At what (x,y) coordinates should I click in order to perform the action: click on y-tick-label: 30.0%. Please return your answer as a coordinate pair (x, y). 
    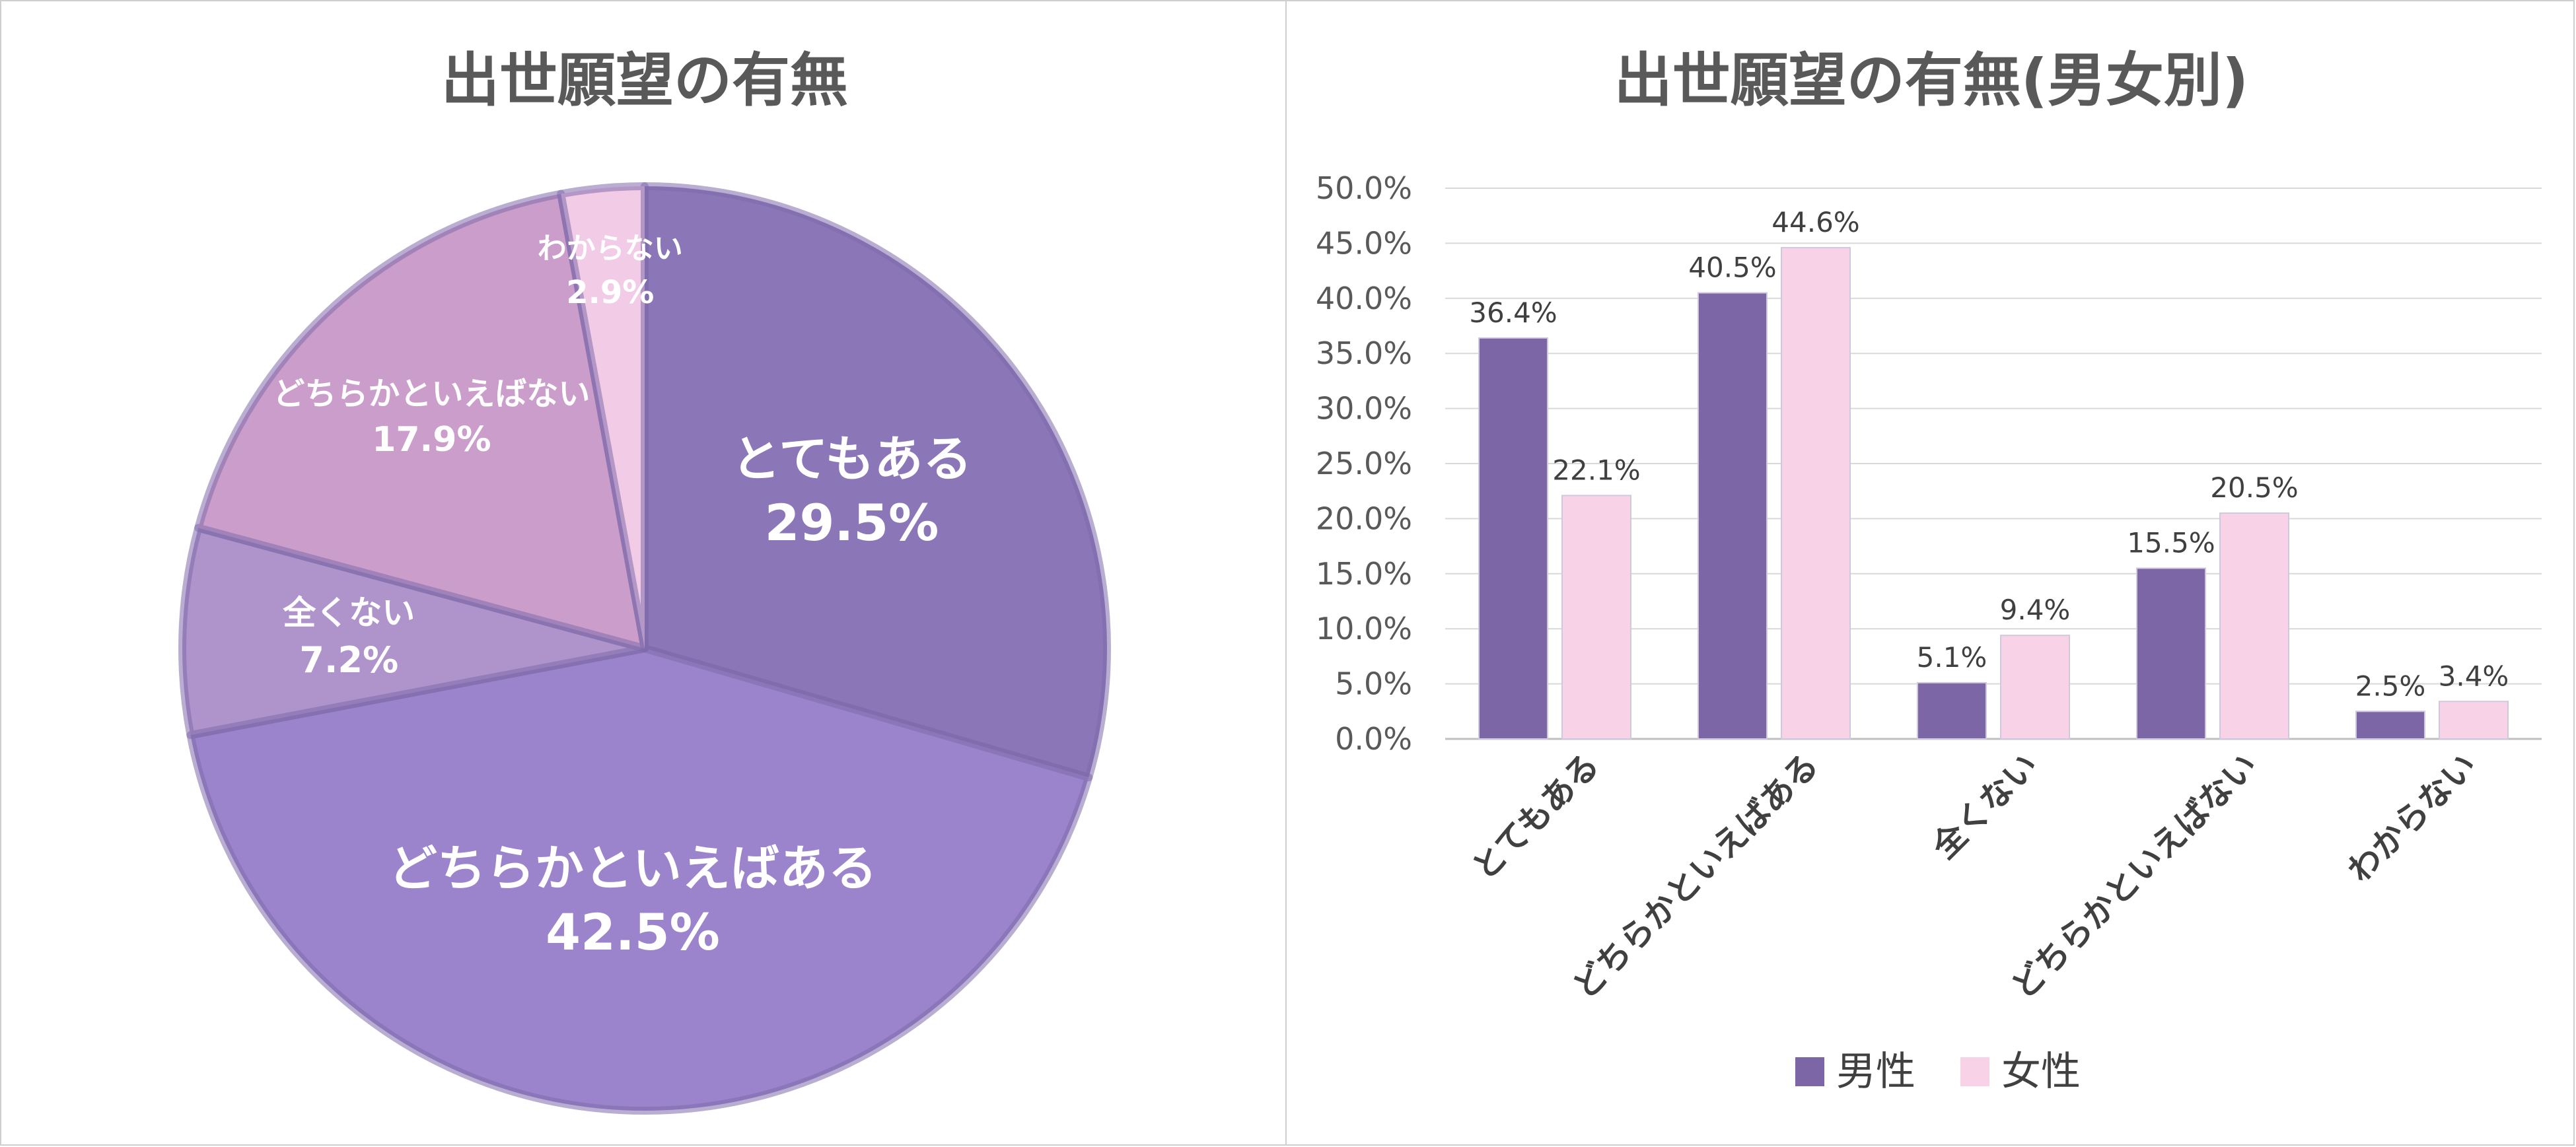
    Looking at the image, I should click on (1364, 409).